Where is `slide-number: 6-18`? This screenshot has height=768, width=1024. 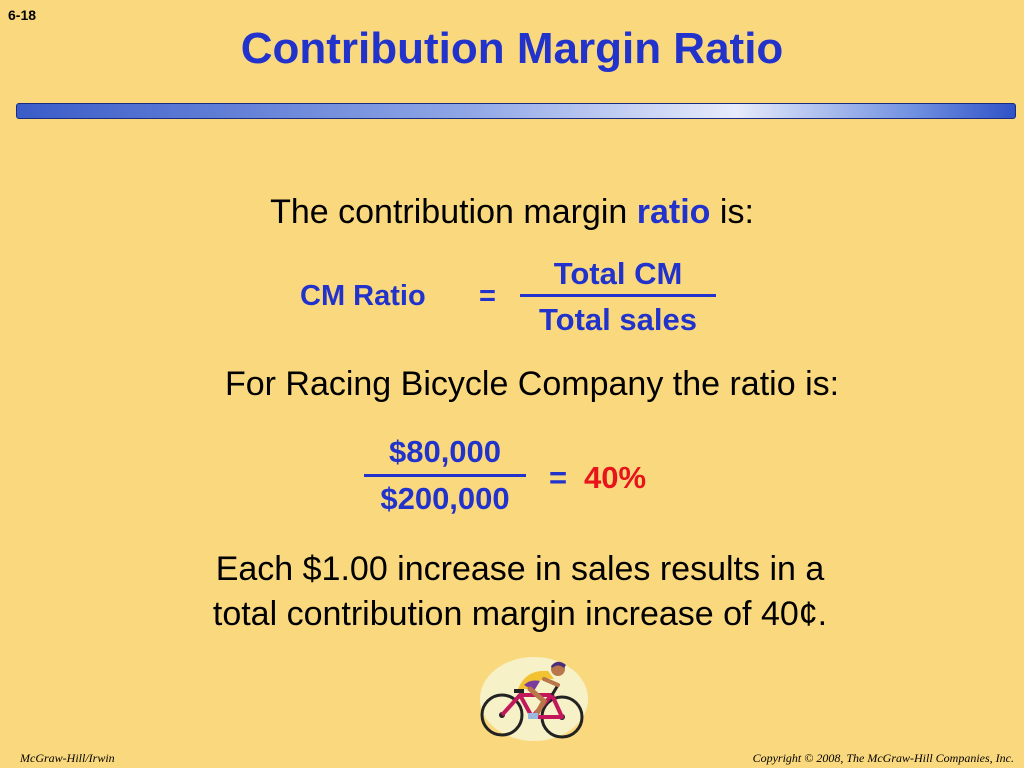
slide-number: 6-18 is located at coordinates (22, 15).